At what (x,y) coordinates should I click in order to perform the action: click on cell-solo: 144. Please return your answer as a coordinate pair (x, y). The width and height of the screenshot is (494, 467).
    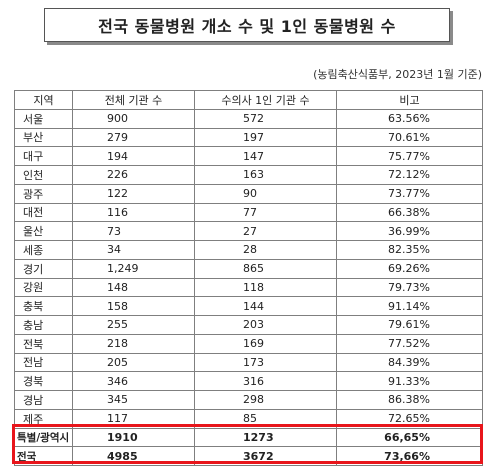
    Looking at the image, I should click on (265, 306).